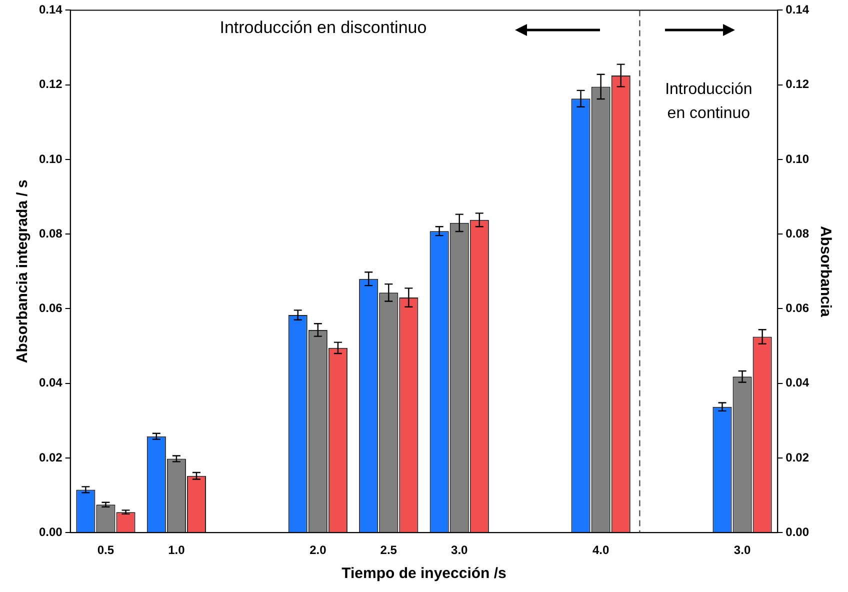  I want to click on x-tick-label: 4.0, so click(601, 550).